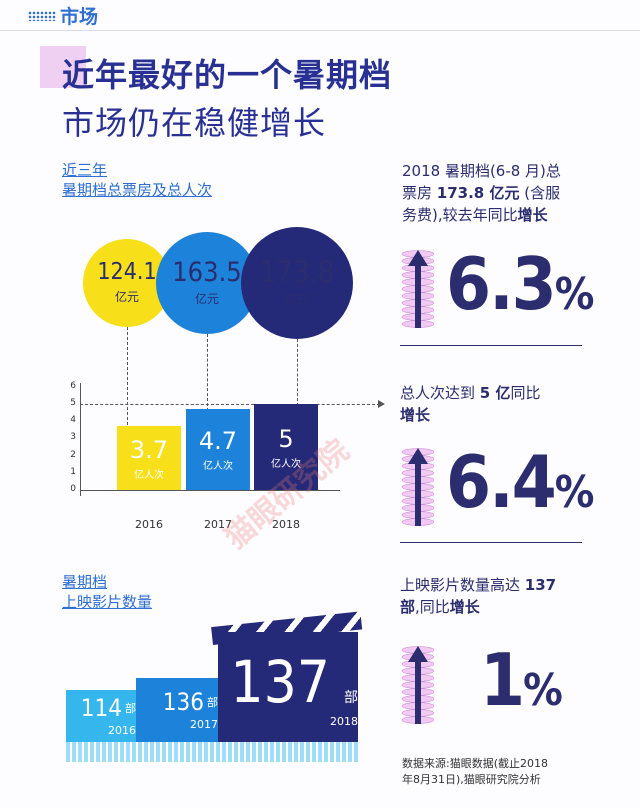 The height and width of the screenshot is (808, 640). What do you see at coordinates (73, 437) in the screenshot?
I see `y-tick-label: 3` at bounding box center [73, 437].